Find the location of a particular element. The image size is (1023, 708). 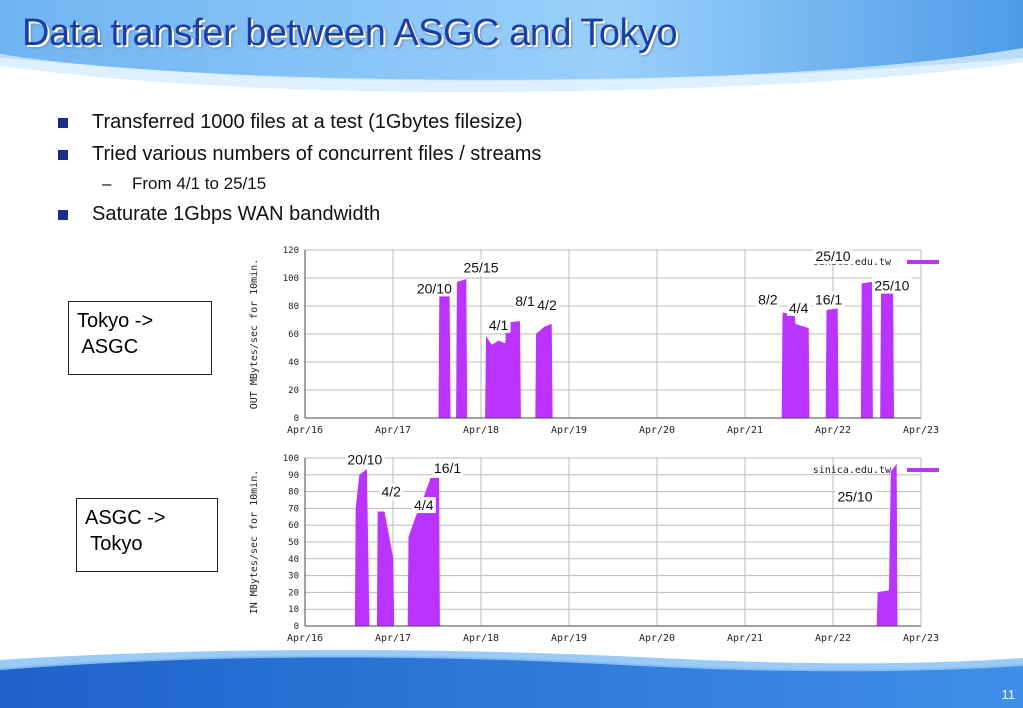

y-tick-label: 70 is located at coordinates (293, 509).